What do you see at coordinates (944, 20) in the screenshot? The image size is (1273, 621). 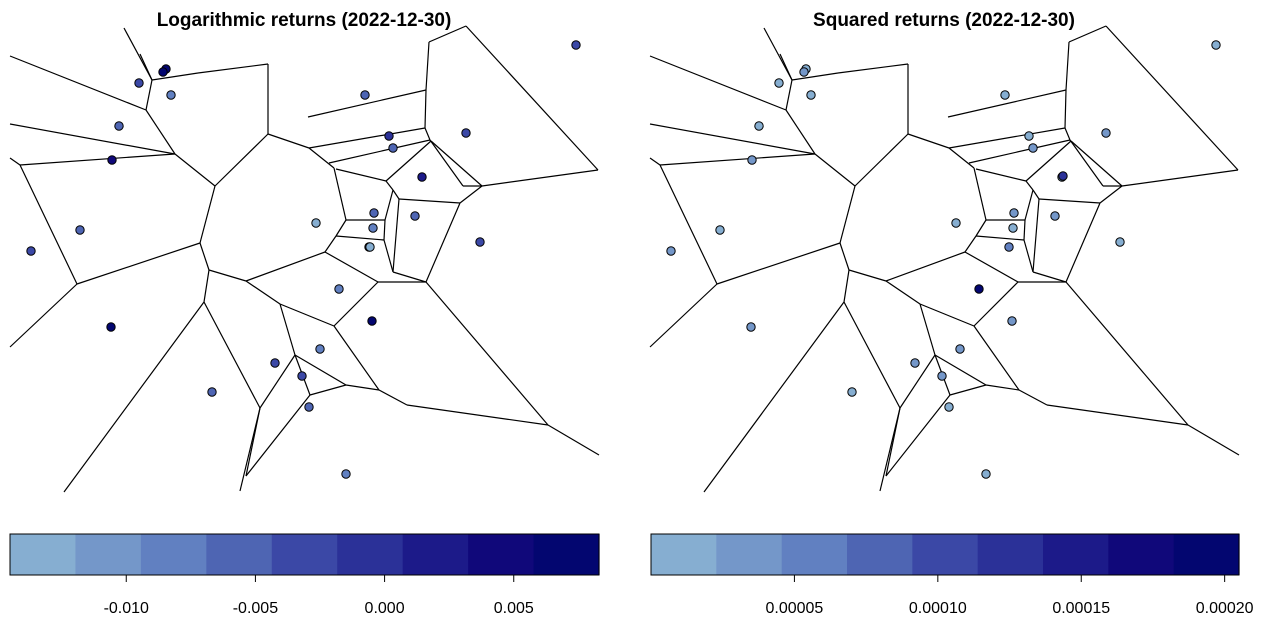 I see `right-panel-title: Squared returns (2022-12-30)` at bounding box center [944, 20].